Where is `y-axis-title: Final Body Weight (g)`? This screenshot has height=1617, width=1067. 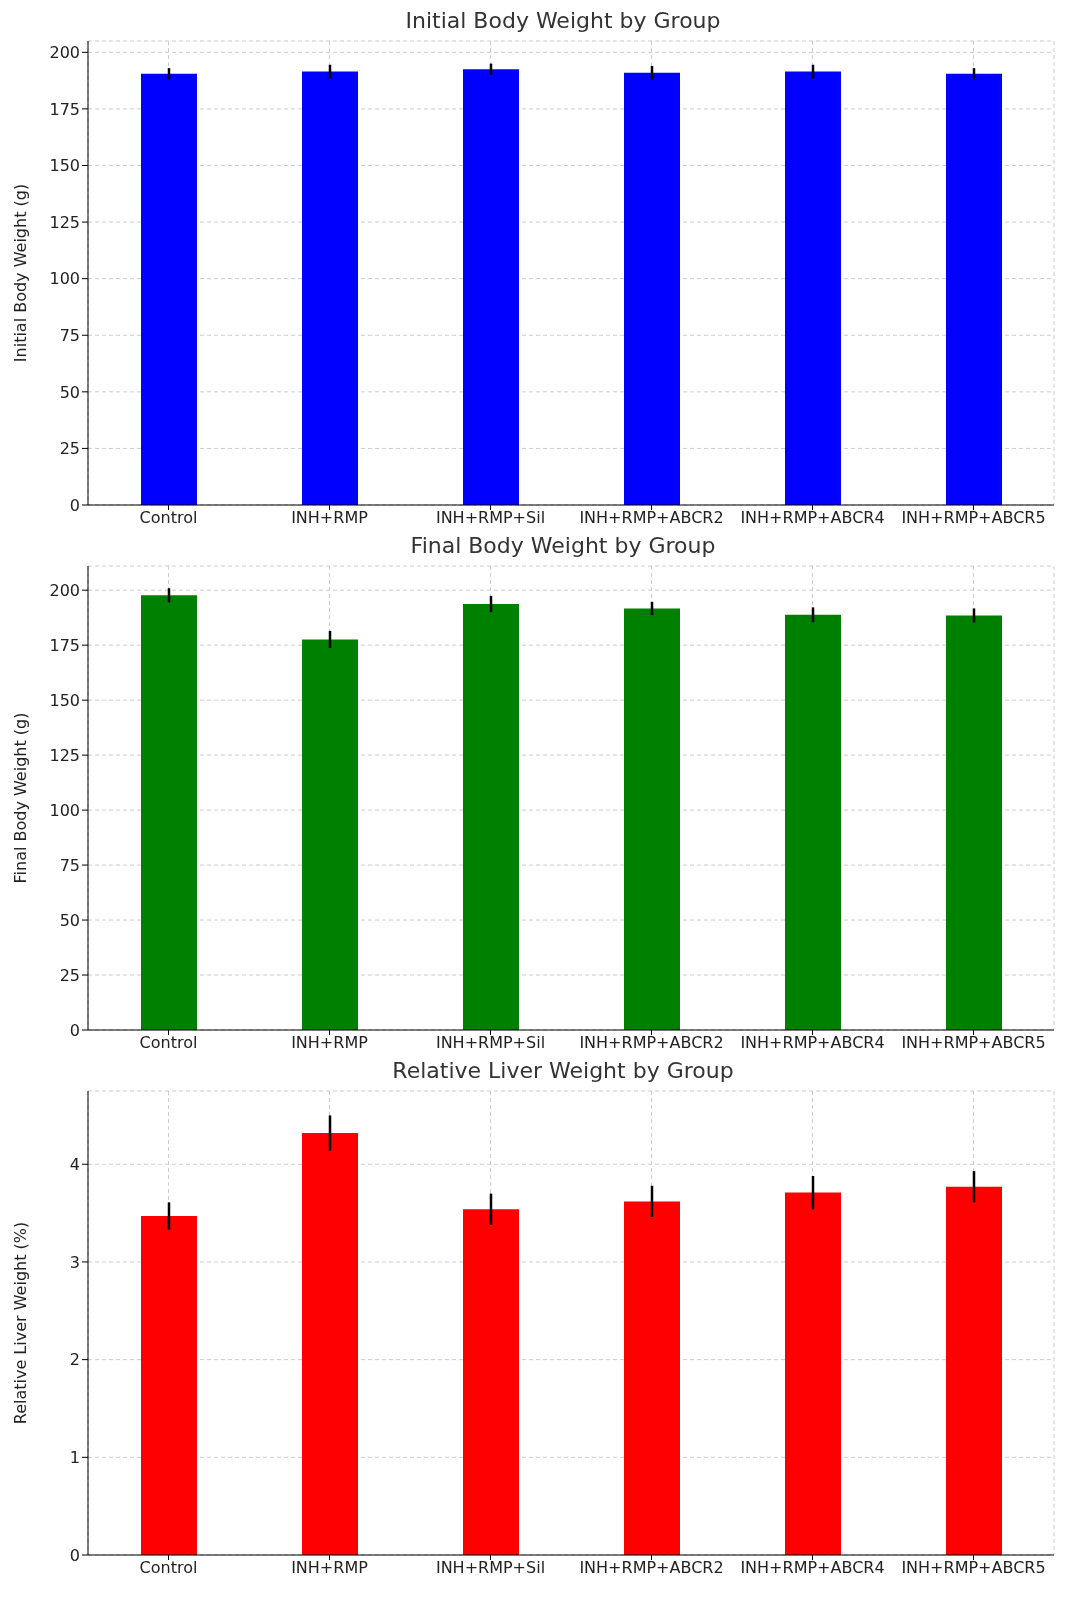 y-axis-title: Final Body Weight (g) is located at coordinates (20, 798).